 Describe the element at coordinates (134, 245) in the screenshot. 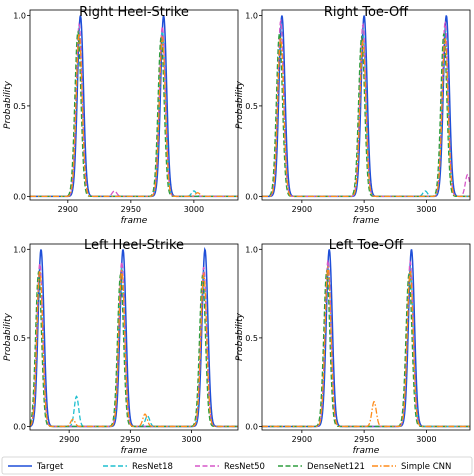

I see `subplot-title: Left Heel-Strike` at that location.